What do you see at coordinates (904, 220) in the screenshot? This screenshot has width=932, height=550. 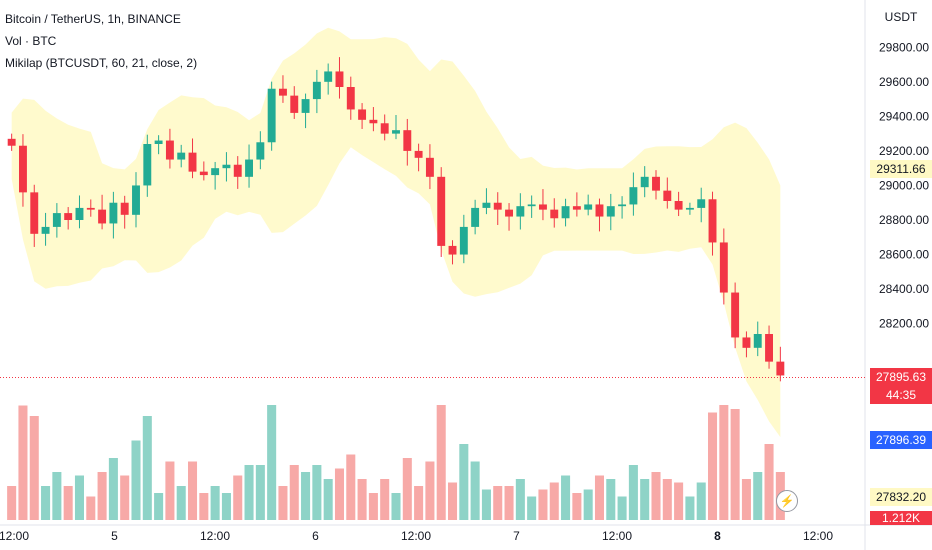 I see `price-tick-label: 28800.00` at bounding box center [904, 220].